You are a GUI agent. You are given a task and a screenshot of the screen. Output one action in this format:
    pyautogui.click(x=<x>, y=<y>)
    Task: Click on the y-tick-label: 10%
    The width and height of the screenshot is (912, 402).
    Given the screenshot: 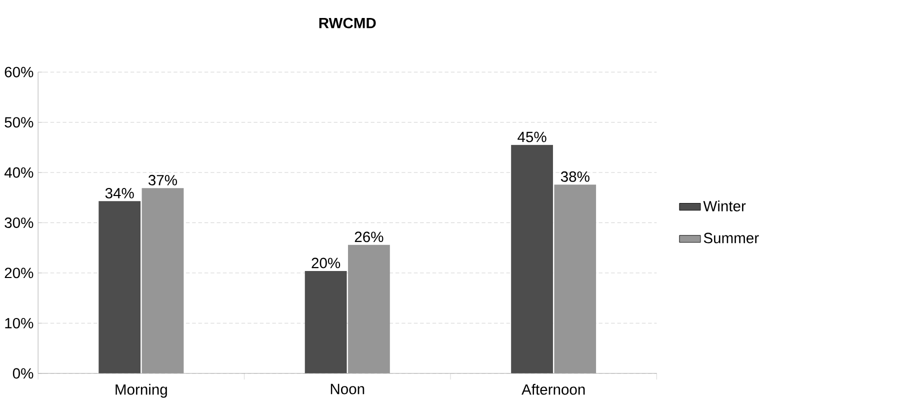 What is the action you would take?
    pyautogui.click(x=19, y=323)
    